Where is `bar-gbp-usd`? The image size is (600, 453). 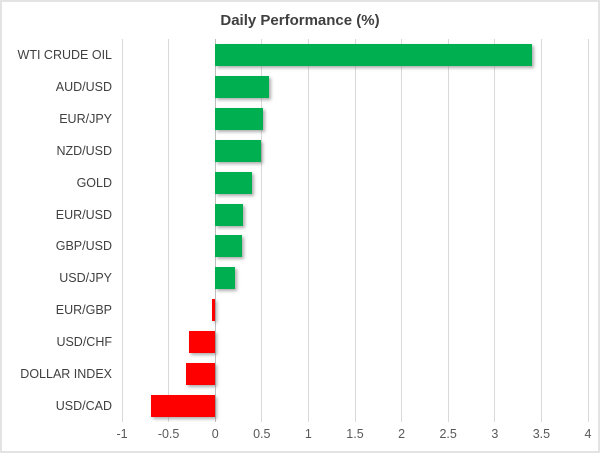
bar-gbp-usd is located at coordinates (229, 246).